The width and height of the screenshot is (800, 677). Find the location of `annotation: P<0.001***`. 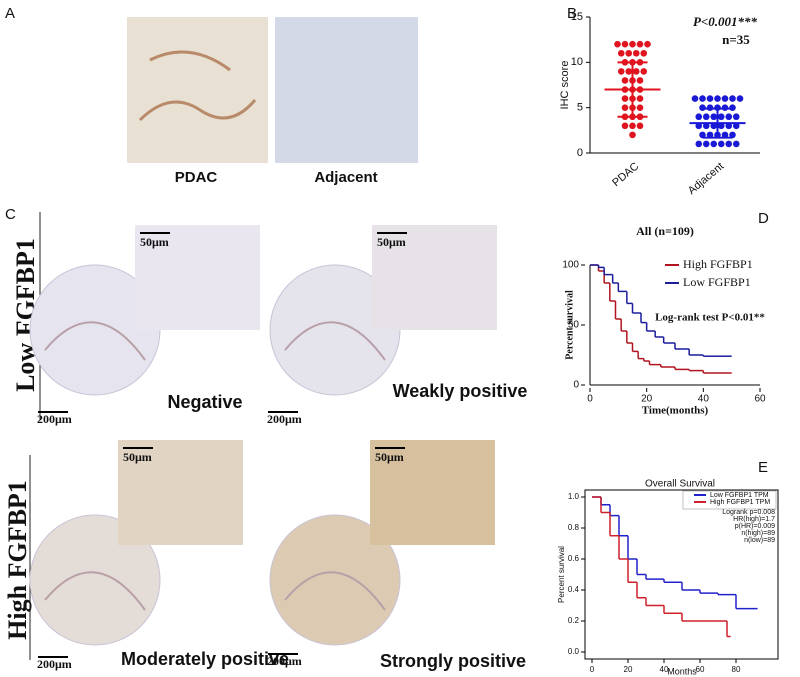

annotation: P<0.001*** is located at coordinates (725, 21).